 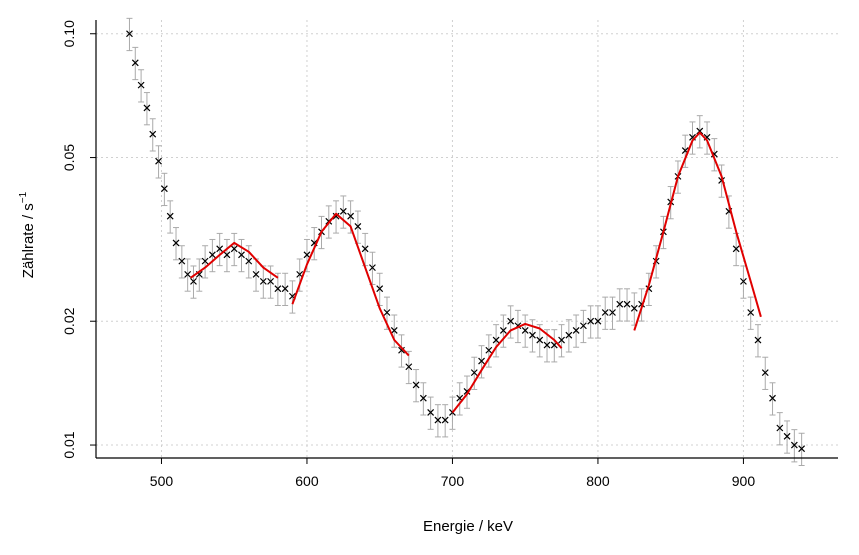 What do you see at coordinates (69, 33) in the screenshot?
I see `y-tick-label-3: 0.10` at bounding box center [69, 33].